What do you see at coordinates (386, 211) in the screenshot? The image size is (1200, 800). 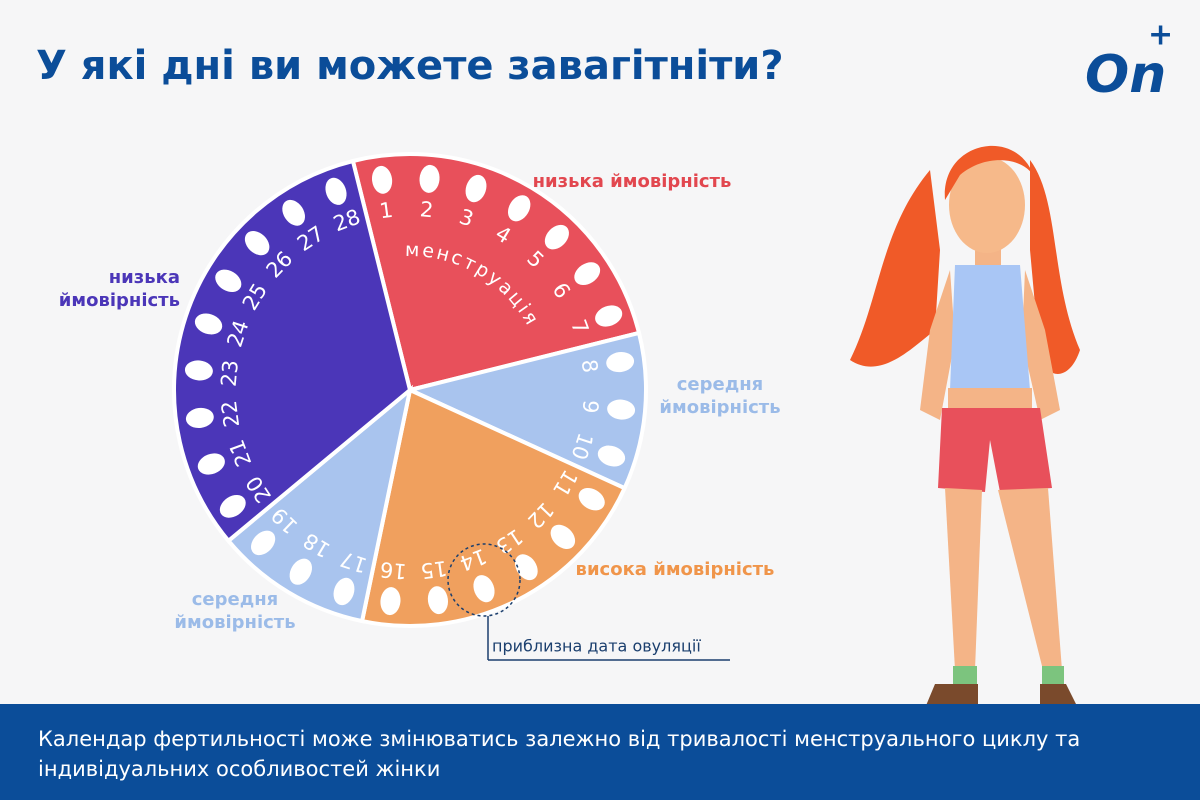 I see `day-number: 1` at bounding box center [386, 211].